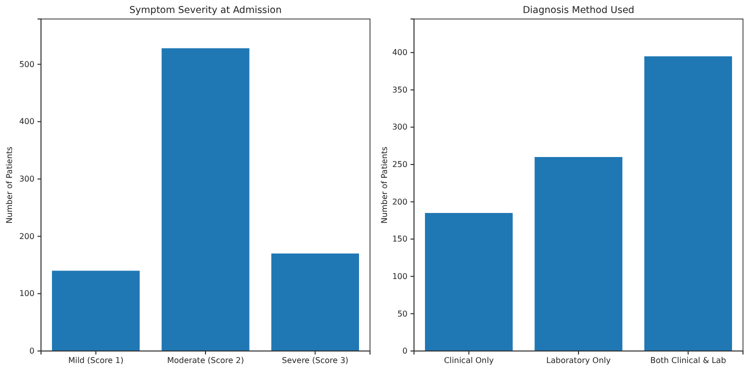  Describe the element at coordinates (205, 10) in the screenshot. I see `chart-title: Symptom Severity at Admission` at that location.